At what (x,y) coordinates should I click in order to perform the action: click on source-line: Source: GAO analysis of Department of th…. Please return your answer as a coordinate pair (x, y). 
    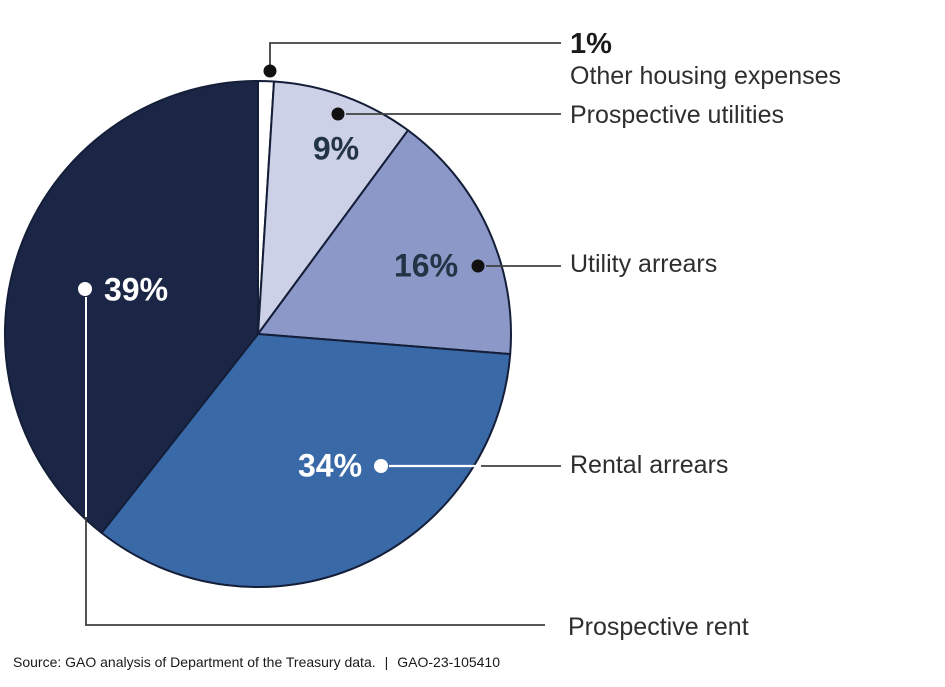
    Looking at the image, I should click on (256, 662).